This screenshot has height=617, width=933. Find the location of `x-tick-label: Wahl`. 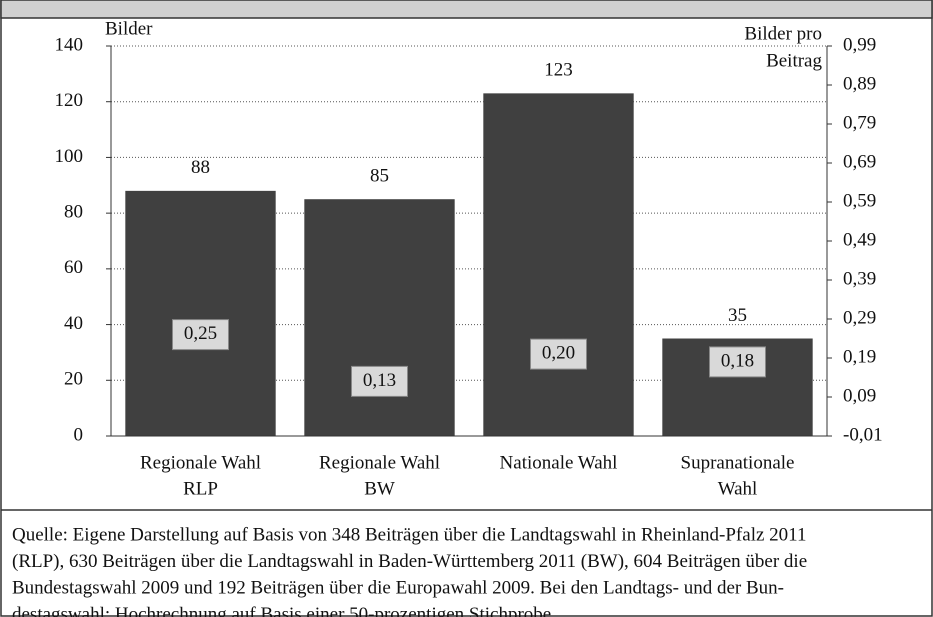

x-tick-label: Wahl is located at coordinates (738, 488).